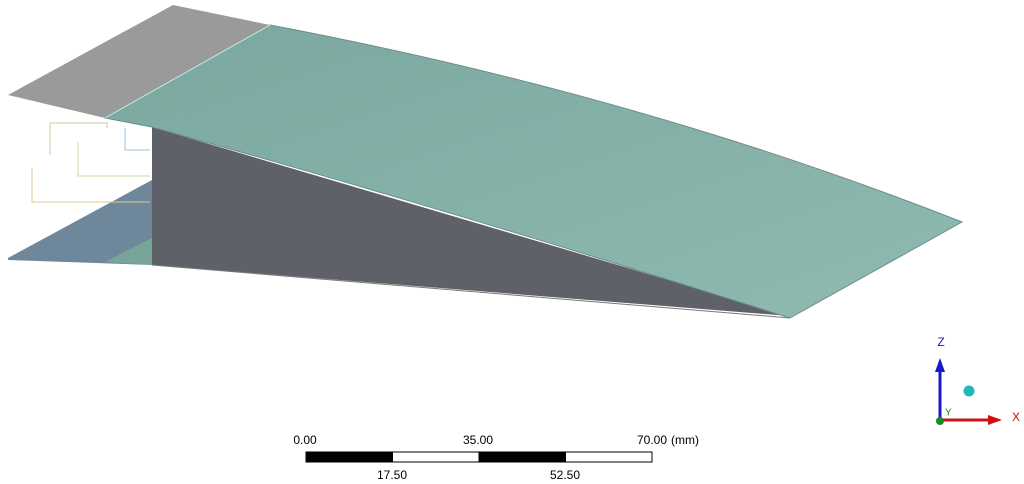 Image resolution: width=1024 pixels, height=484 pixels. What do you see at coordinates (940, 421) in the screenshot?
I see `y-axis` at bounding box center [940, 421].